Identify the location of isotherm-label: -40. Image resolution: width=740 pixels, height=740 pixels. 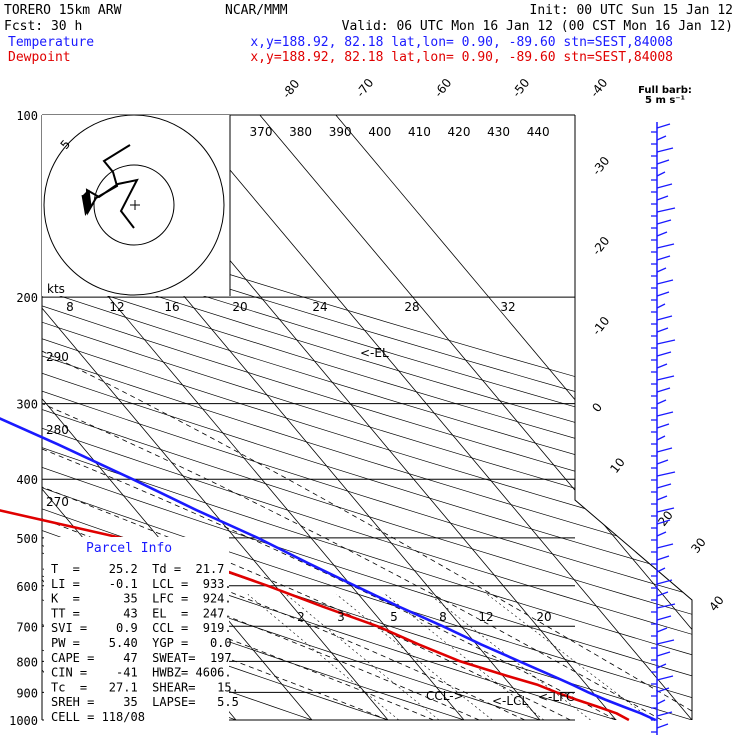
(598, 88).